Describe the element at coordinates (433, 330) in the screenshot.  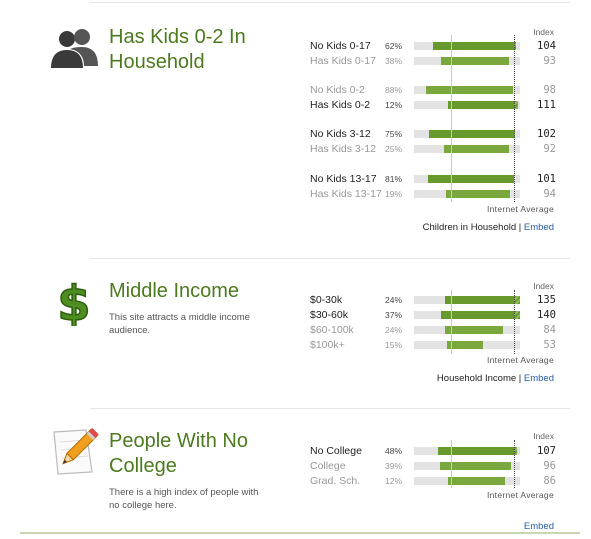
I see `stat-row: $60-100k 24% 84` at that location.